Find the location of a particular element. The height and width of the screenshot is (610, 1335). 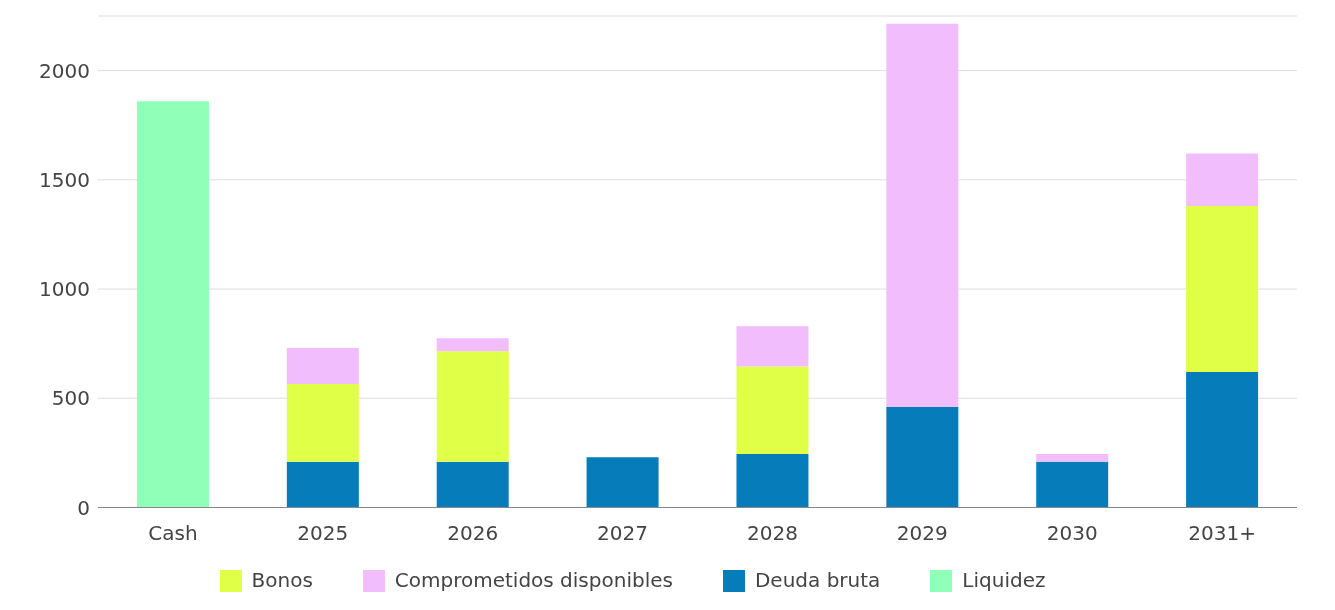

y-tick-label: 500 is located at coordinates (70, 398).